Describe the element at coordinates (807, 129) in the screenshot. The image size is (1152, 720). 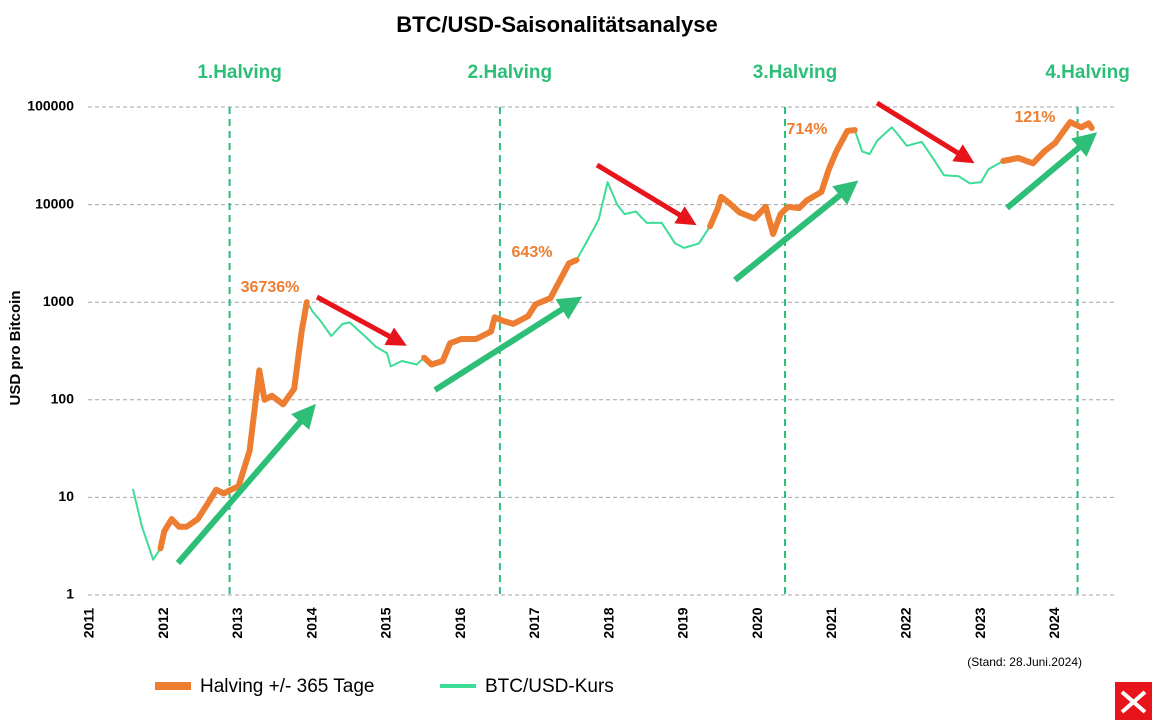
I see `gain-label: 714%` at that location.